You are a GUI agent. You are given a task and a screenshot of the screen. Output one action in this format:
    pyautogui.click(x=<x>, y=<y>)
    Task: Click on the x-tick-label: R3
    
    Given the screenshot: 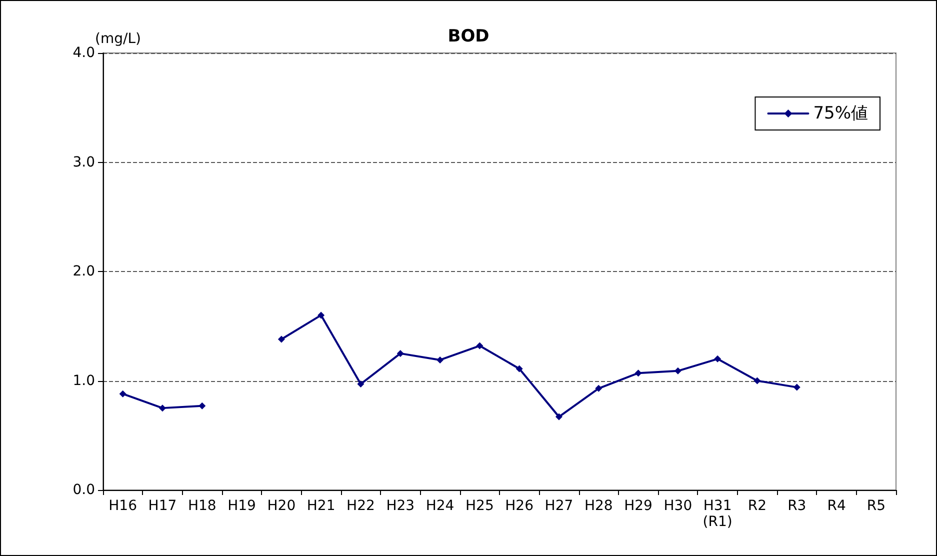 What is the action you would take?
    pyautogui.click(x=797, y=506)
    